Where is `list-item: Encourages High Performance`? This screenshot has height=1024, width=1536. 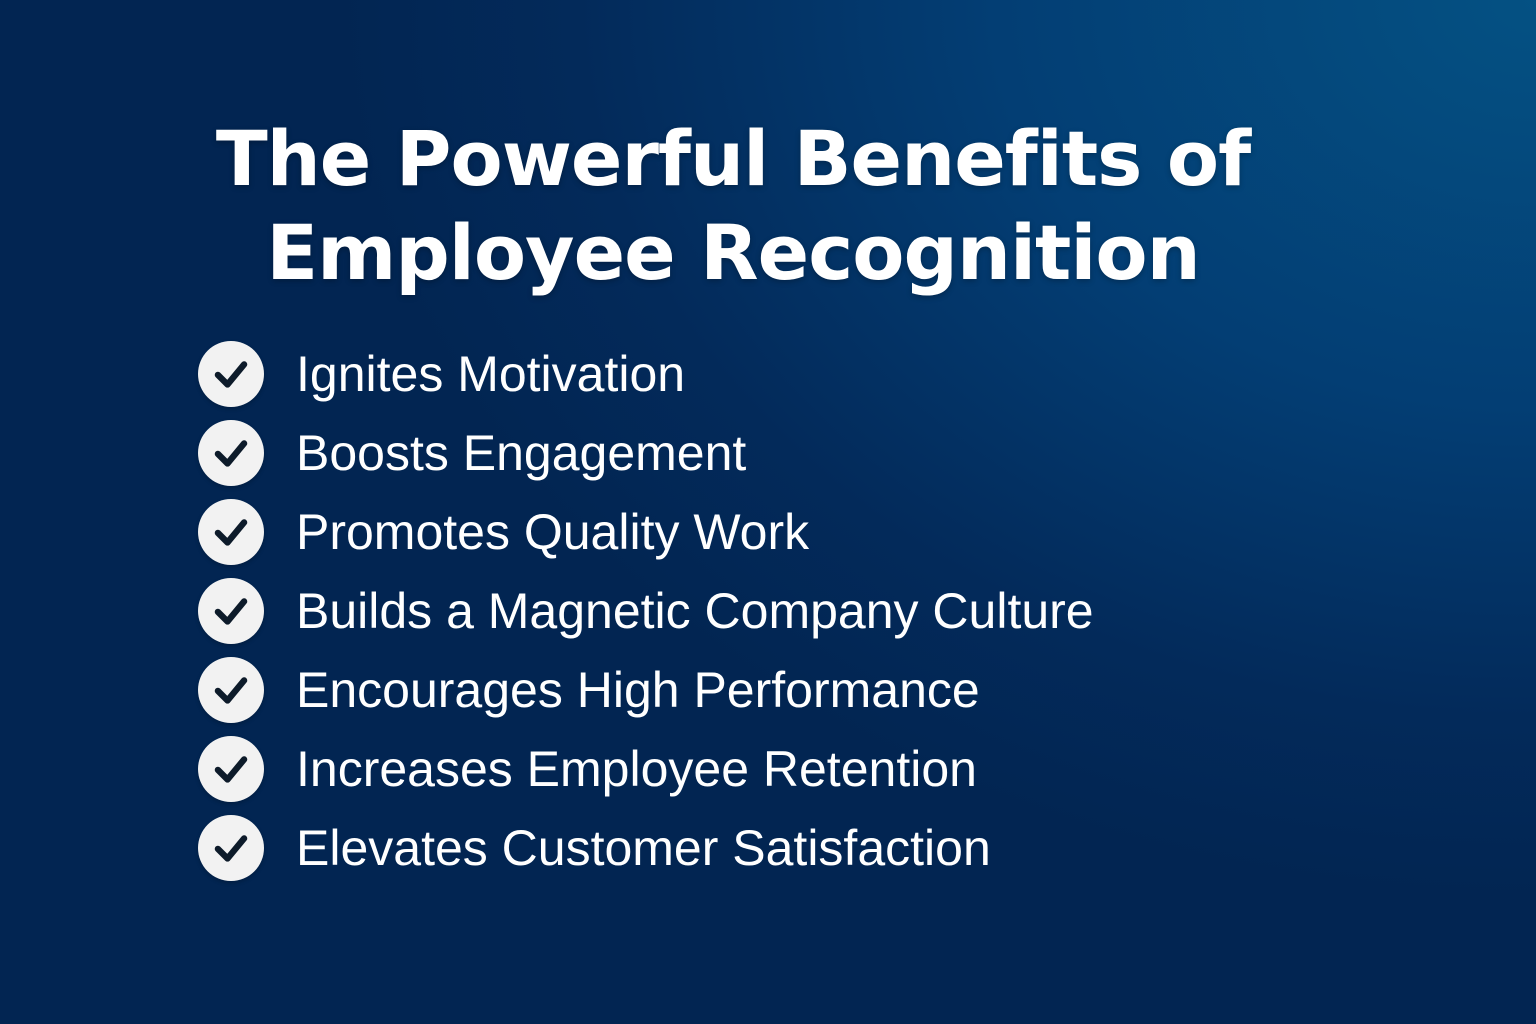 list-item: Encourages High Performance is located at coordinates (646, 689).